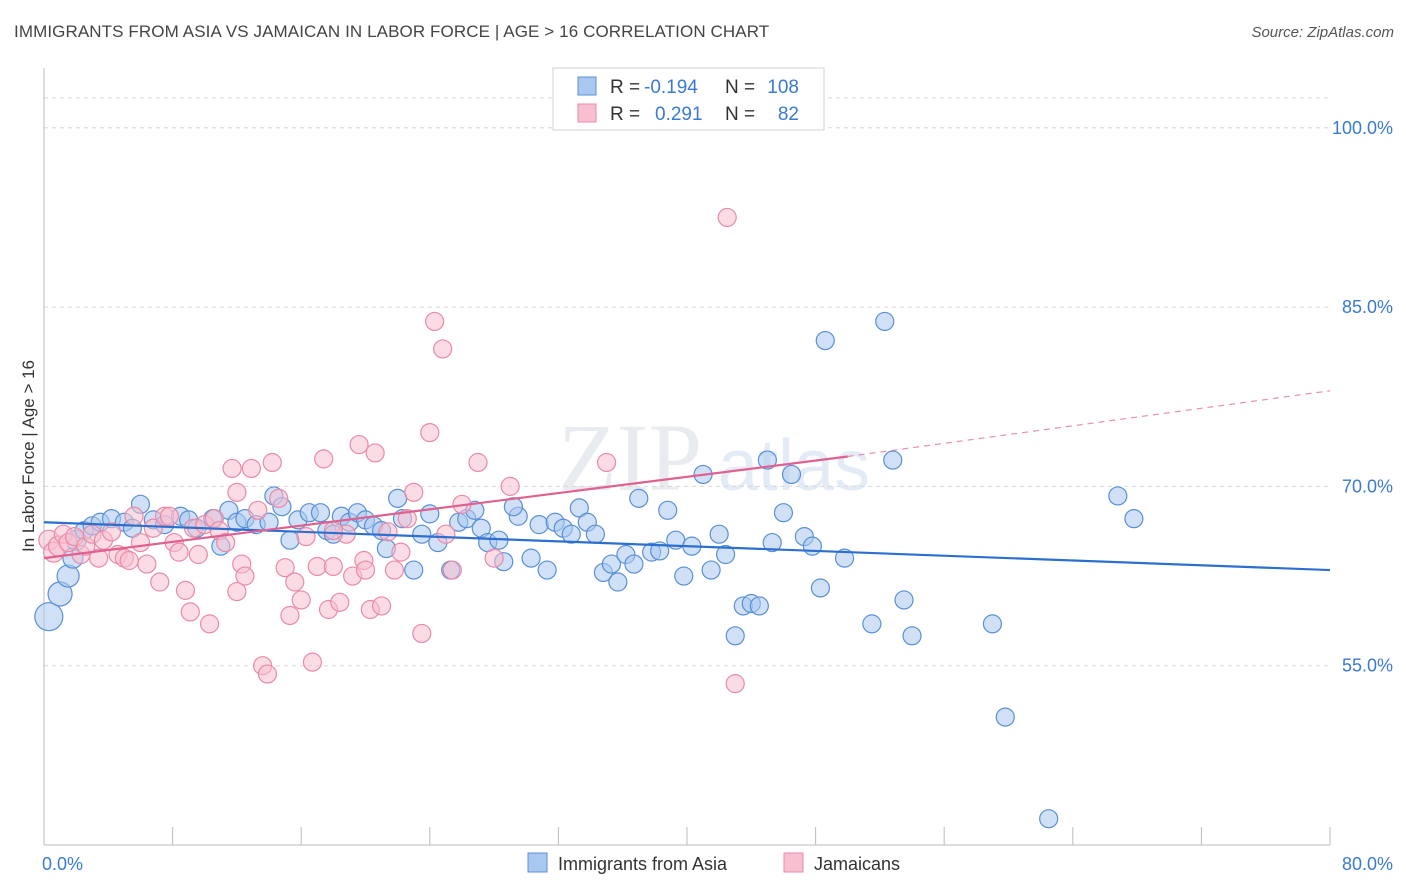 The width and height of the screenshot is (1406, 892). What do you see at coordinates (643, 864) in the screenshot?
I see `bottom-legend-label-asia: Immigrants from Asia` at bounding box center [643, 864].